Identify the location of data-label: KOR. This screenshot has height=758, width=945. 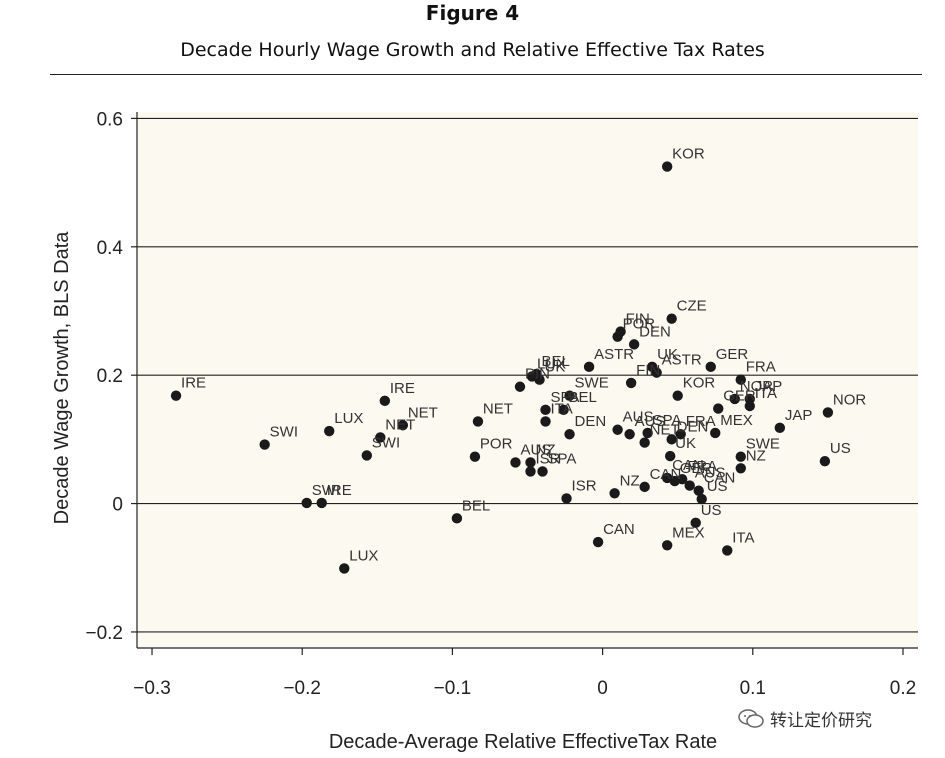
(688, 154).